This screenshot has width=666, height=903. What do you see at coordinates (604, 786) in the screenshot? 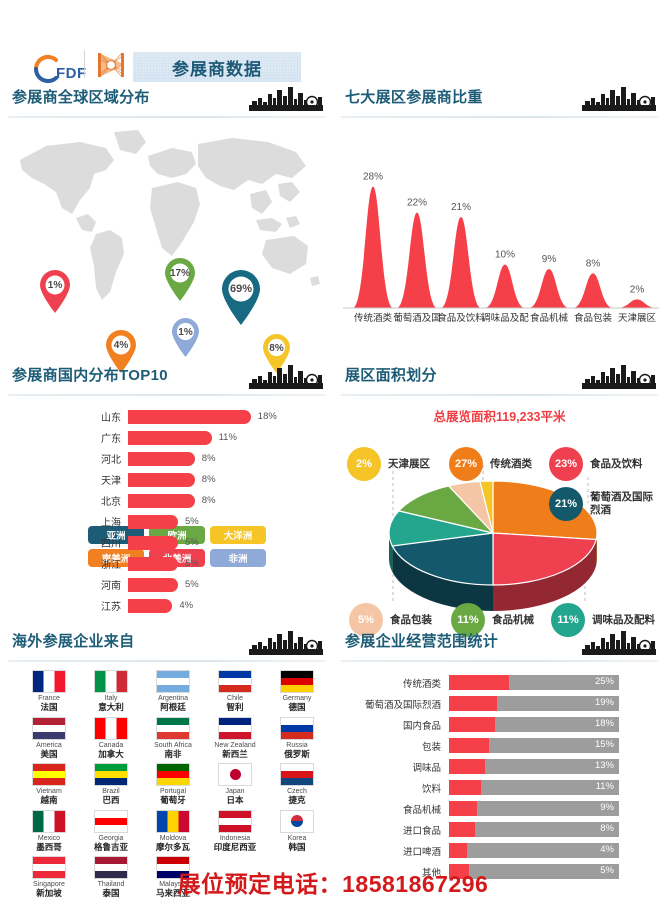
I see `scope-value: 11%` at bounding box center [604, 786].